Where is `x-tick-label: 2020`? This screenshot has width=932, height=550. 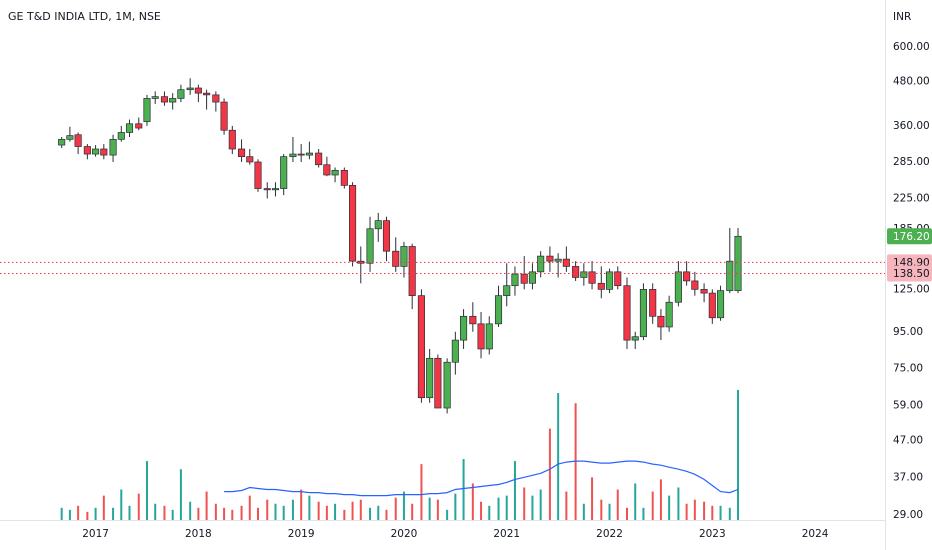
x-tick-label: 2020 is located at coordinates (404, 534).